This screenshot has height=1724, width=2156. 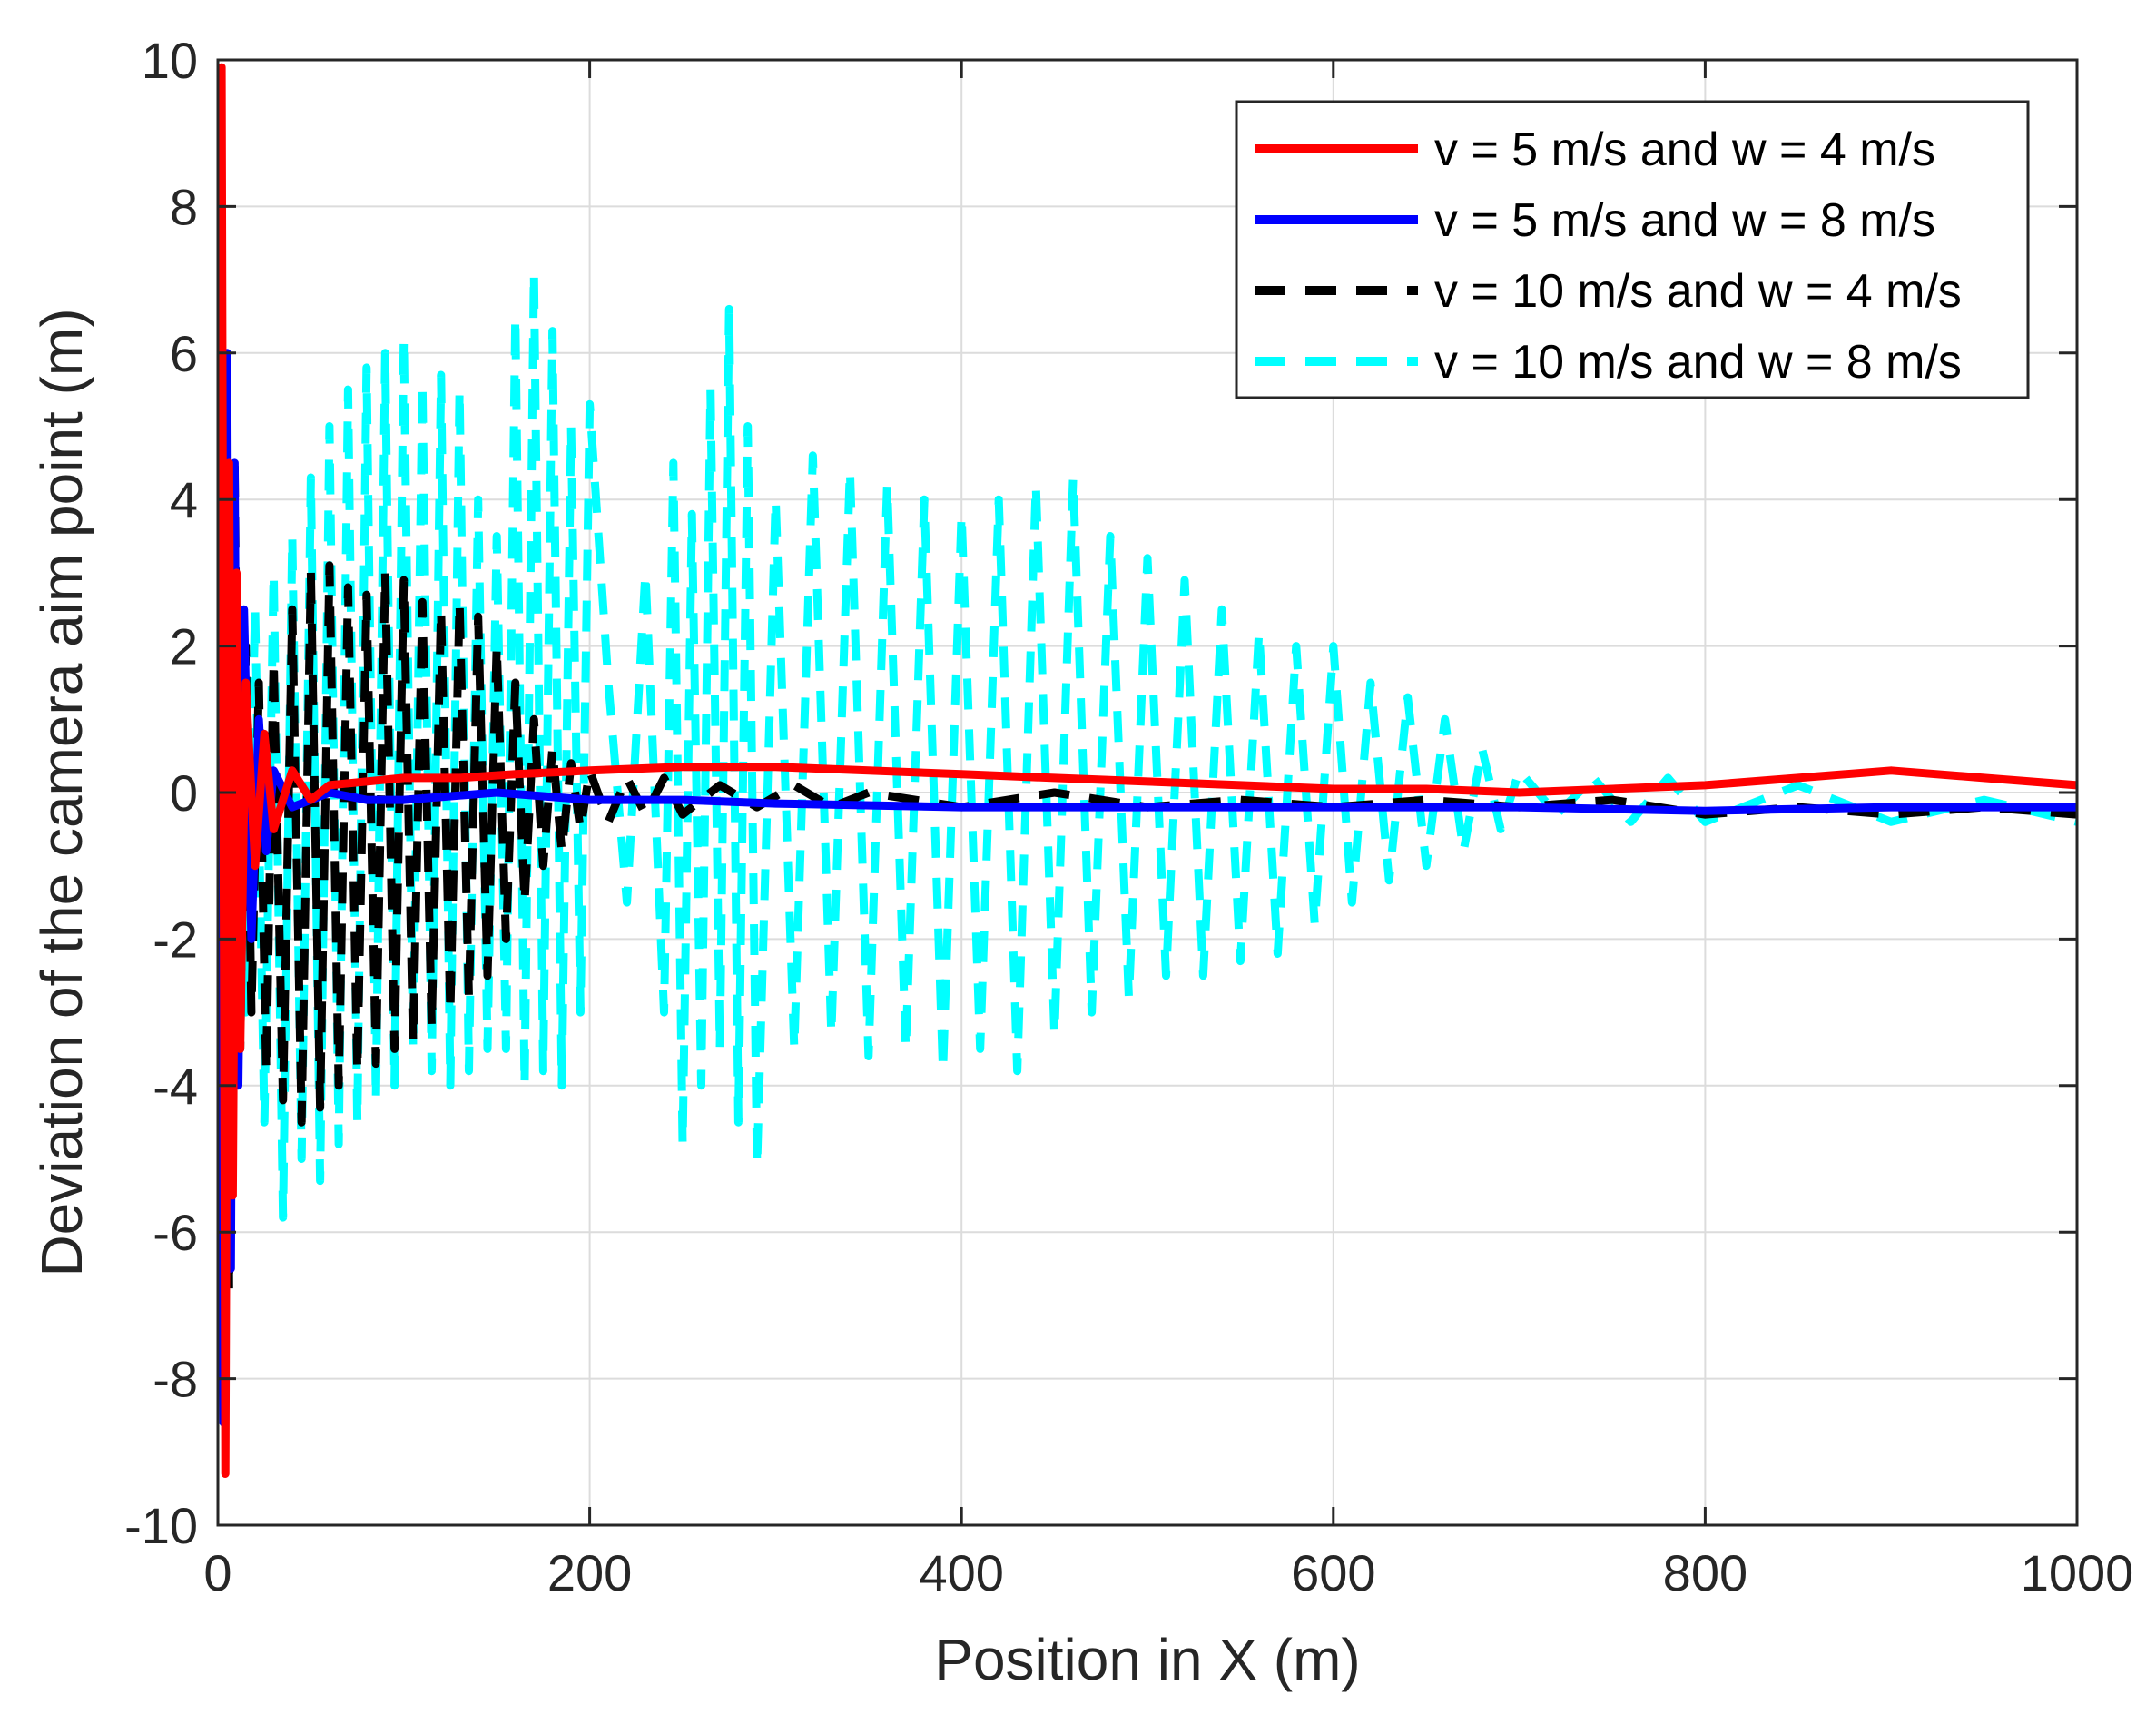 I want to click on legend-entry-series-3: v = 10 m/s and w = 4 m/s, so click(x=1698, y=291).